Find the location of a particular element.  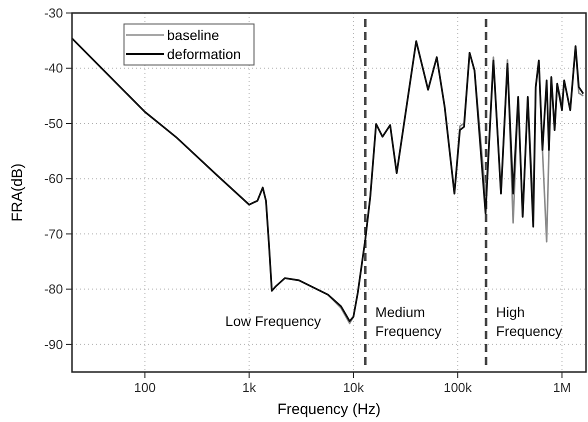

annotation: High Frequency is located at coordinates (529, 321).